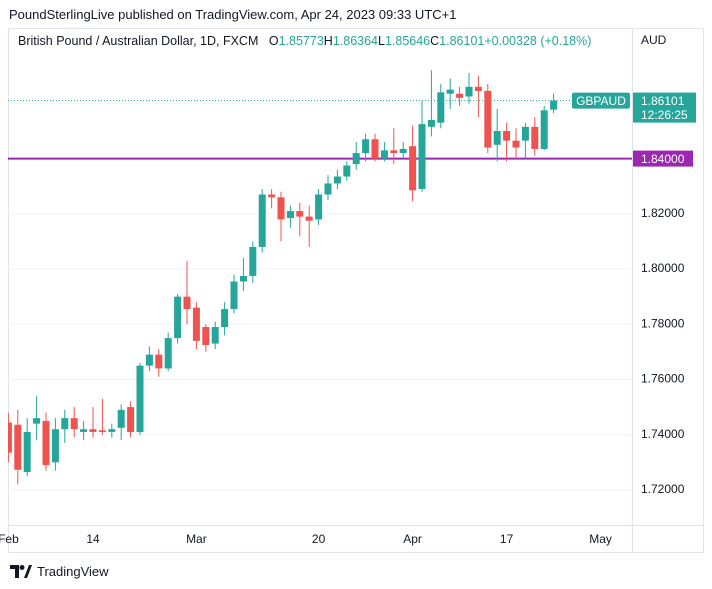 The height and width of the screenshot is (589, 712). I want to click on y-tick-label: 1.78000, so click(663, 323).